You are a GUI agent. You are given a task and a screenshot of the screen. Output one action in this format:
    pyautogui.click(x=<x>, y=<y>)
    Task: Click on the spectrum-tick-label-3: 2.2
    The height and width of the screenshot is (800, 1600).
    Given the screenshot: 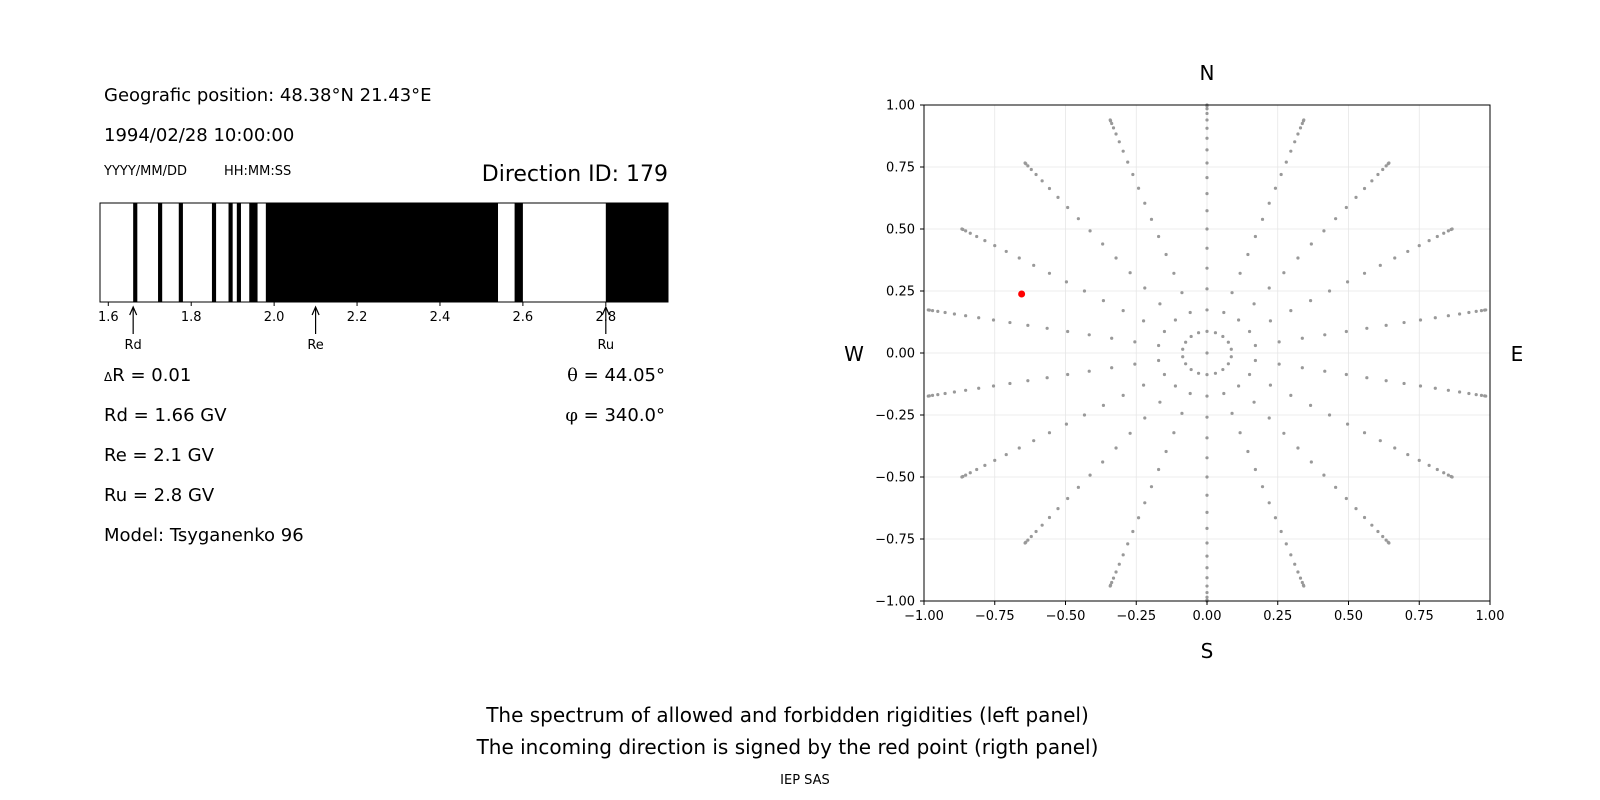 What is the action you would take?
    pyautogui.click(x=357, y=317)
    